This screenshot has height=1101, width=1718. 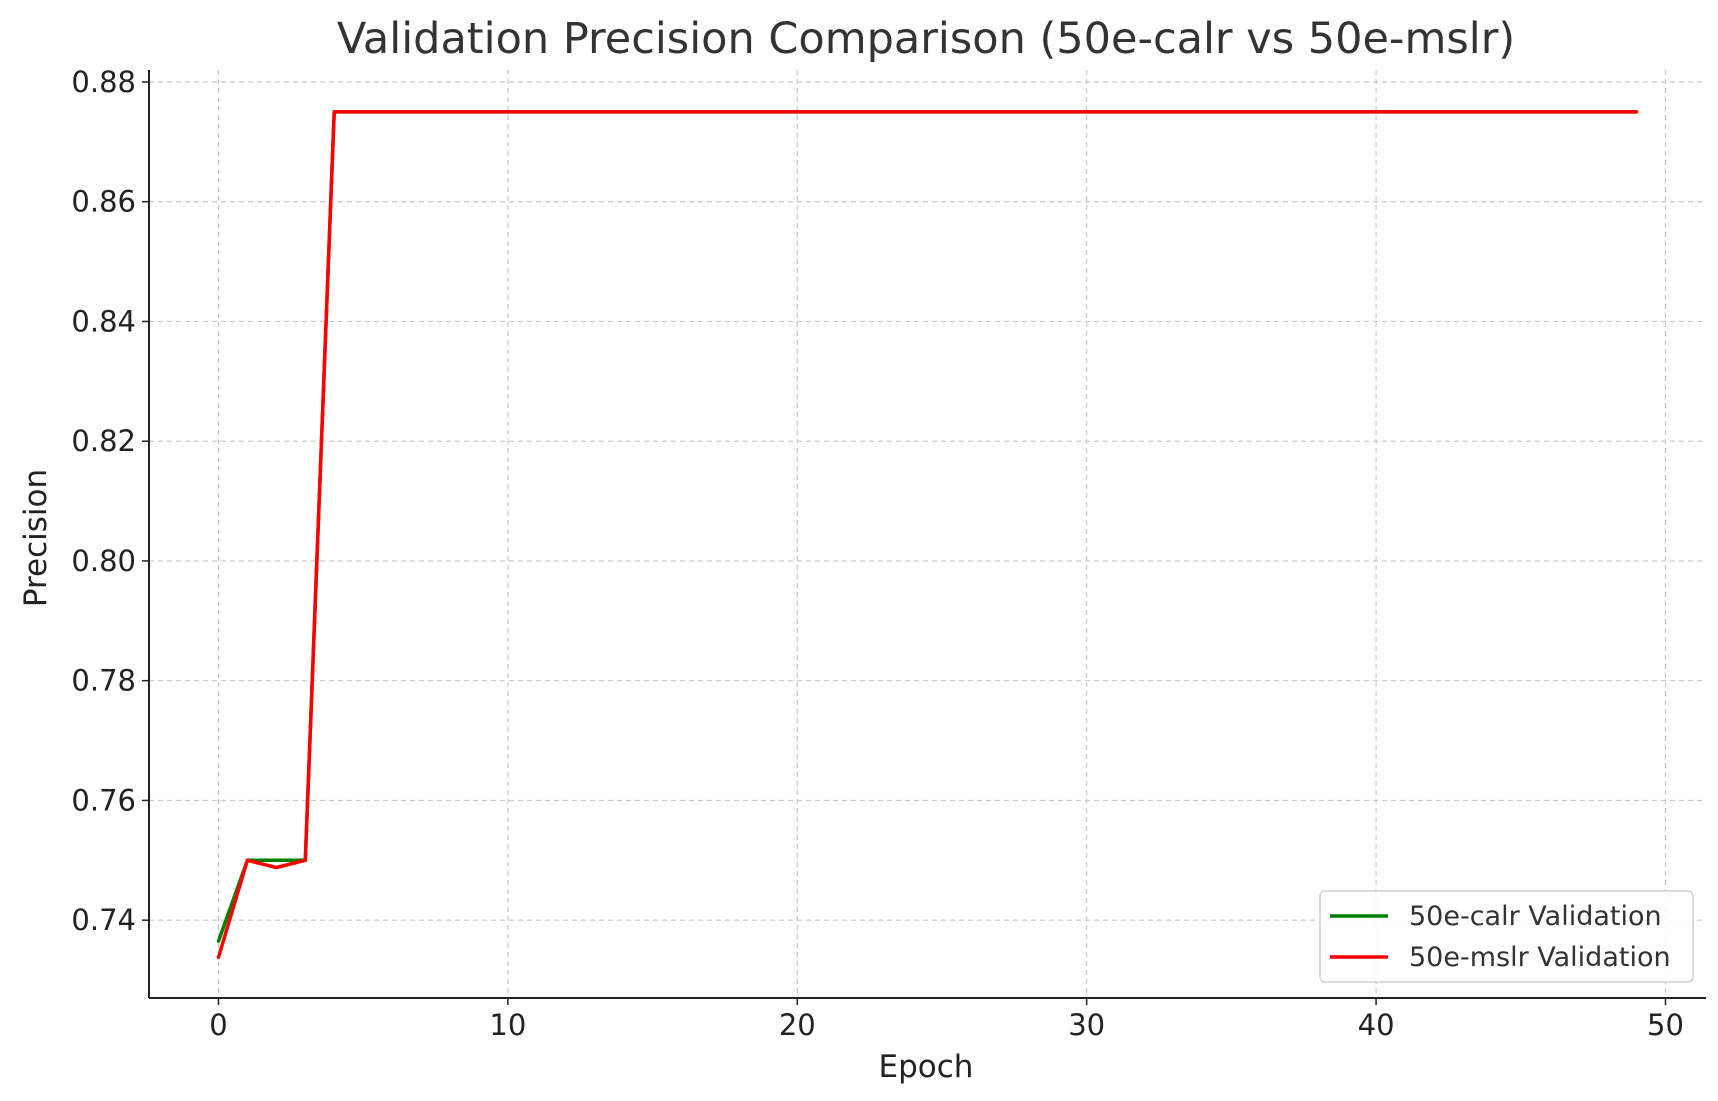 What do you see at coordinates (218, 1025) in the screenshot?
I see `x-tick-label: 0` at bounding box center [218, 1025].